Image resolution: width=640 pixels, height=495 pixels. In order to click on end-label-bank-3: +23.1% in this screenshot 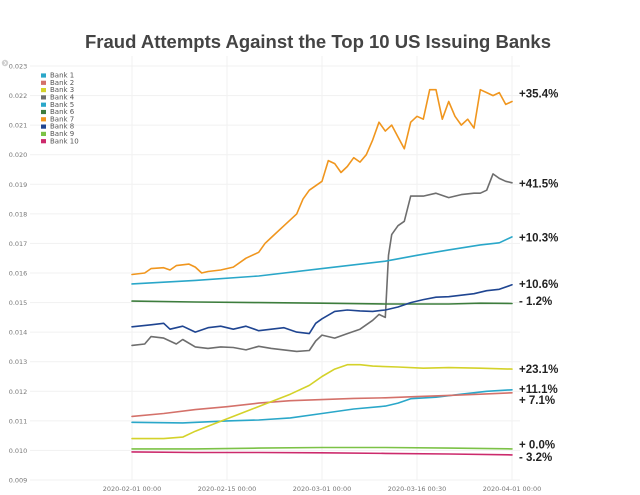, I will do `click(538, 370)`.